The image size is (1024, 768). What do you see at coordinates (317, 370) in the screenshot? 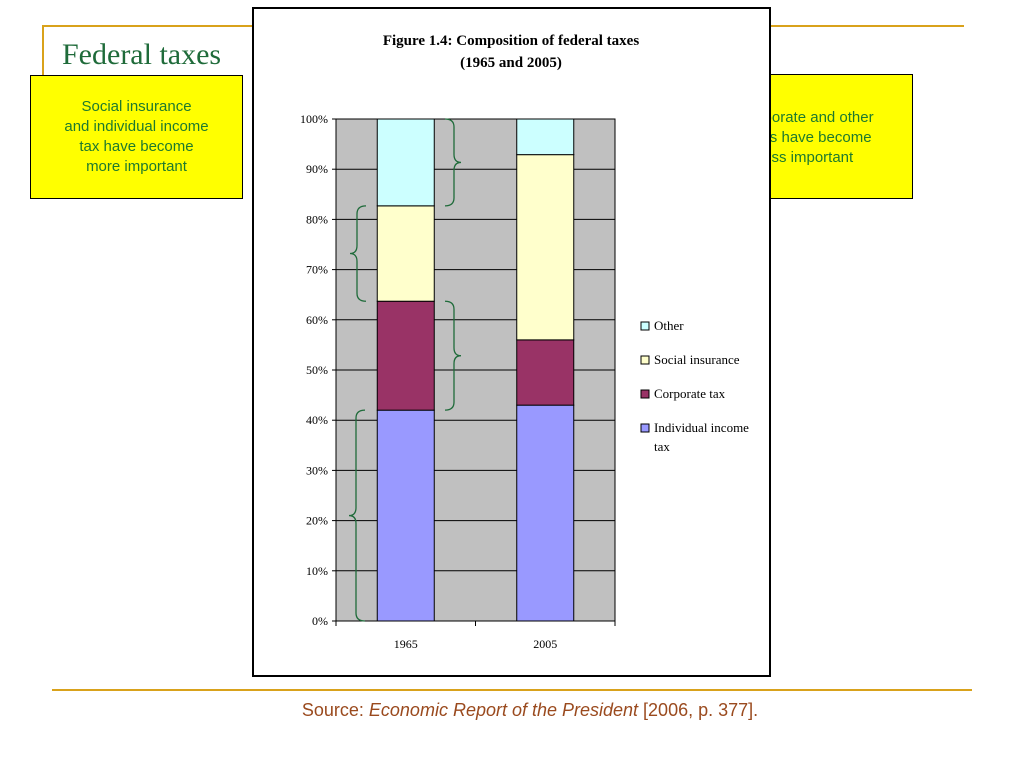
I see `y-tick-label: 50%` at bounding box center [317, 370].